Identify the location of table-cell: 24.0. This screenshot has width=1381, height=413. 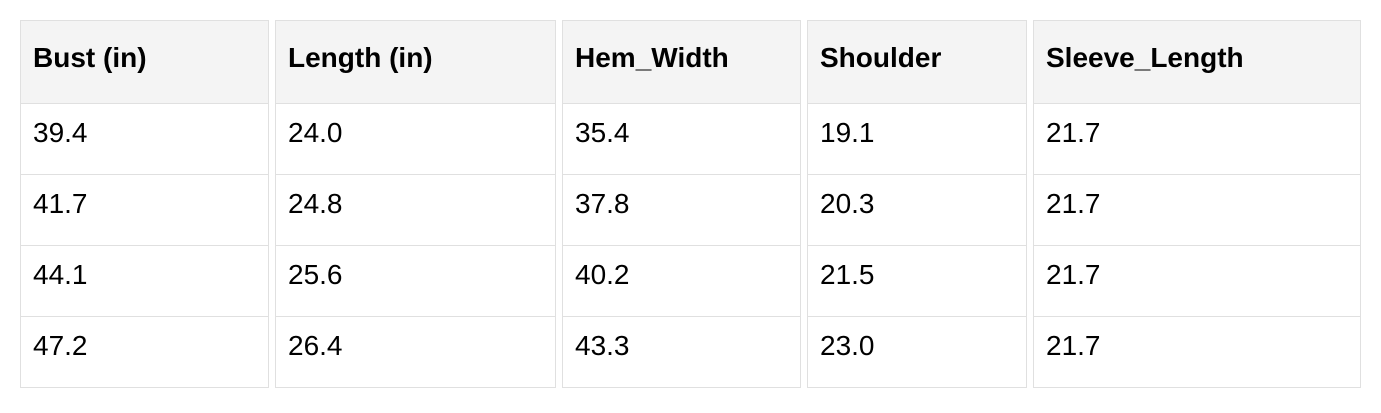
(415, 139).